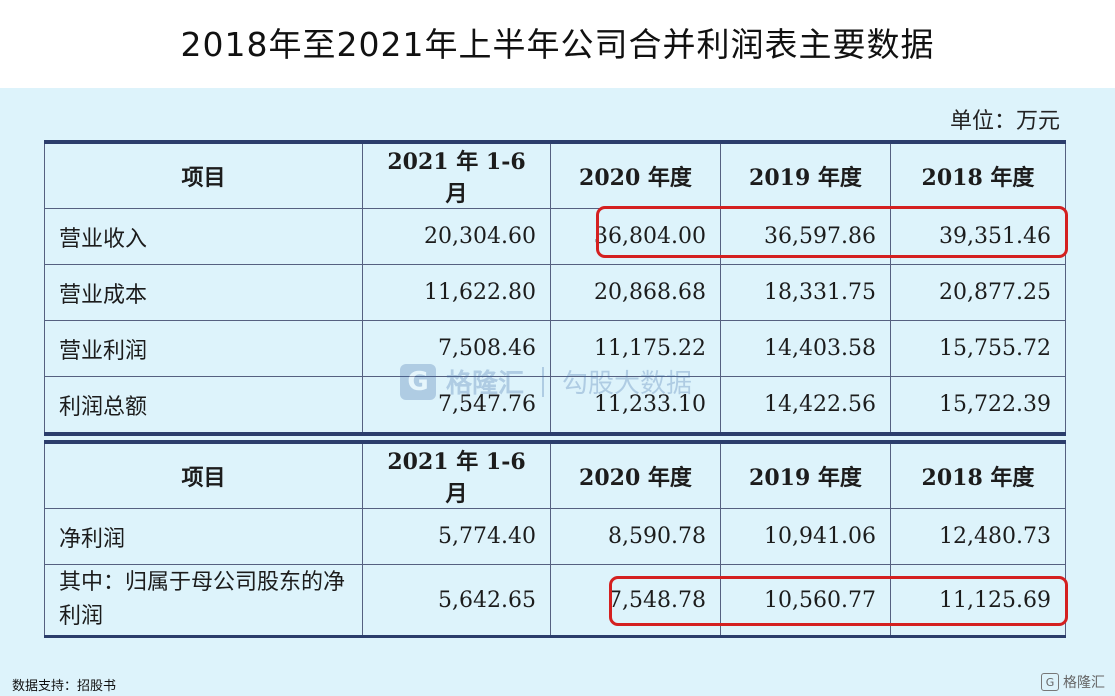  What do you see at coordinates (805, 236) in the screenshot?
I see `cell-value: 36,597.86` at bounding box center [805, 236].